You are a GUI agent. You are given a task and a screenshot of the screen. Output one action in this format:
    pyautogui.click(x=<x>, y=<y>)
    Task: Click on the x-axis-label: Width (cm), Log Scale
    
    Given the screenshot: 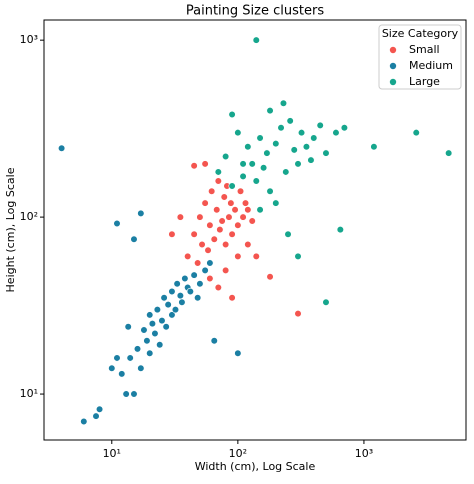 What is the action you would take?
    pyautogui.click(x=255, y=466)
    